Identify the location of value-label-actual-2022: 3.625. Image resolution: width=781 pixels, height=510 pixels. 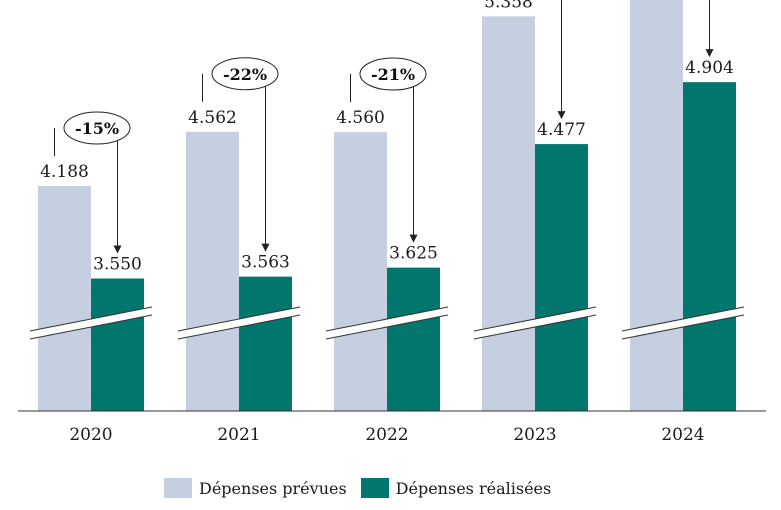
(413, 254).